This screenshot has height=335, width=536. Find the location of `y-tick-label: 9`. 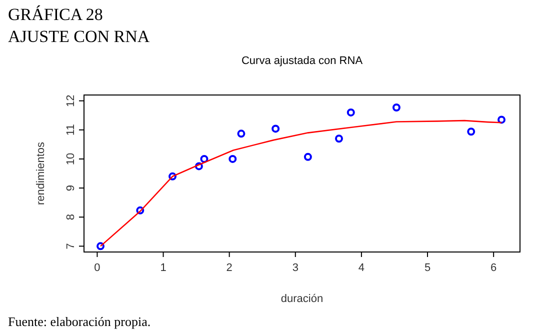

y-tick-label: 9 is located at coordinates (71, 188).